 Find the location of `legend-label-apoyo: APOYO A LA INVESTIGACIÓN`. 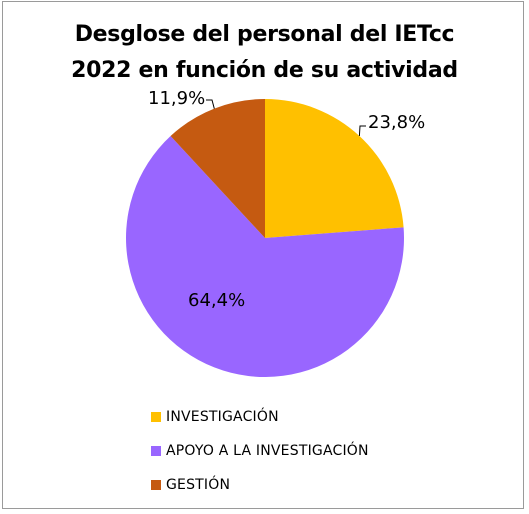

legend-label-apoyo: APOYO A LA INVESTIGACIÓN is located at coordinates (267, 451).